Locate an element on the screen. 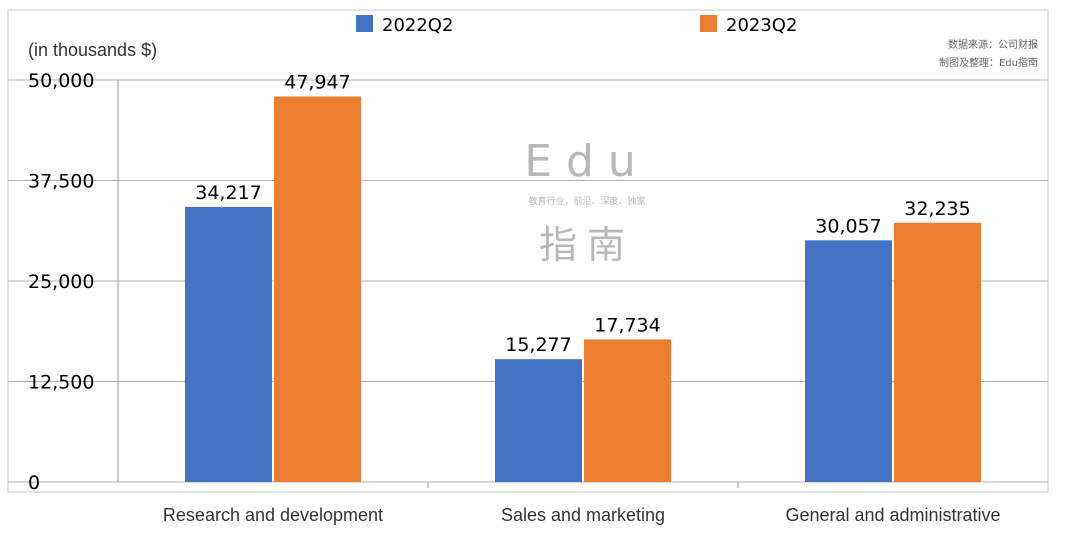  x-category-label: General and administrative is located at coordinates (892, 515).